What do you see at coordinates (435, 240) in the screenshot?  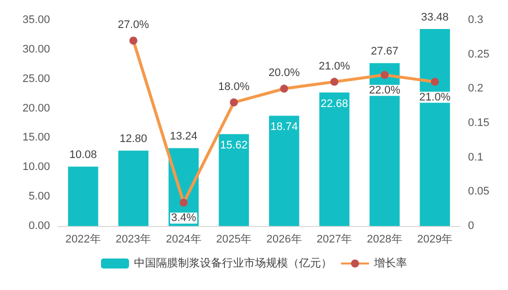 I see `x-tick-label: 2029年` at bounding box center [435, 240].